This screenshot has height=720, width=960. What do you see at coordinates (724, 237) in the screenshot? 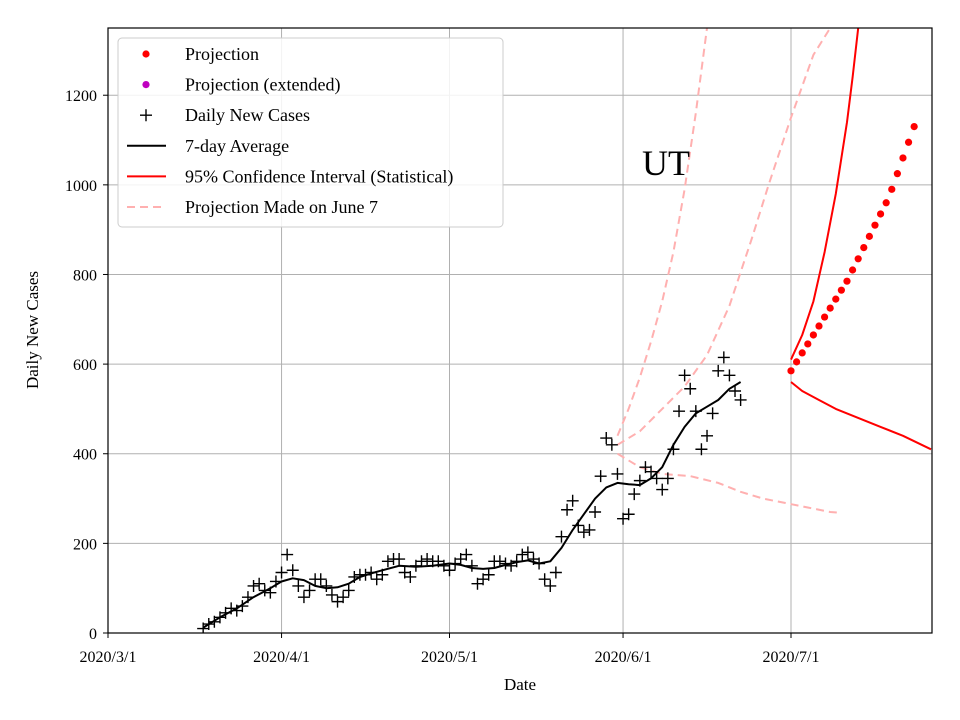
I see `projection-made-on-june-7-line` at bounding box center [724, 237].